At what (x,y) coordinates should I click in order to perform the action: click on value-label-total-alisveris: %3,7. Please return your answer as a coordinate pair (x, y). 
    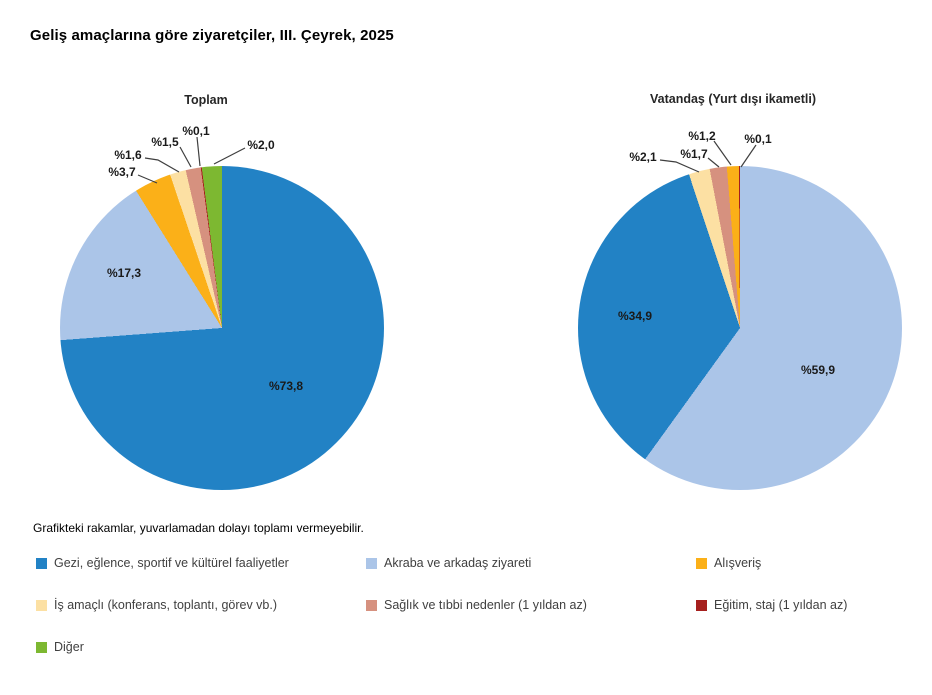
    Looking at the image, I should click on (122, 172).